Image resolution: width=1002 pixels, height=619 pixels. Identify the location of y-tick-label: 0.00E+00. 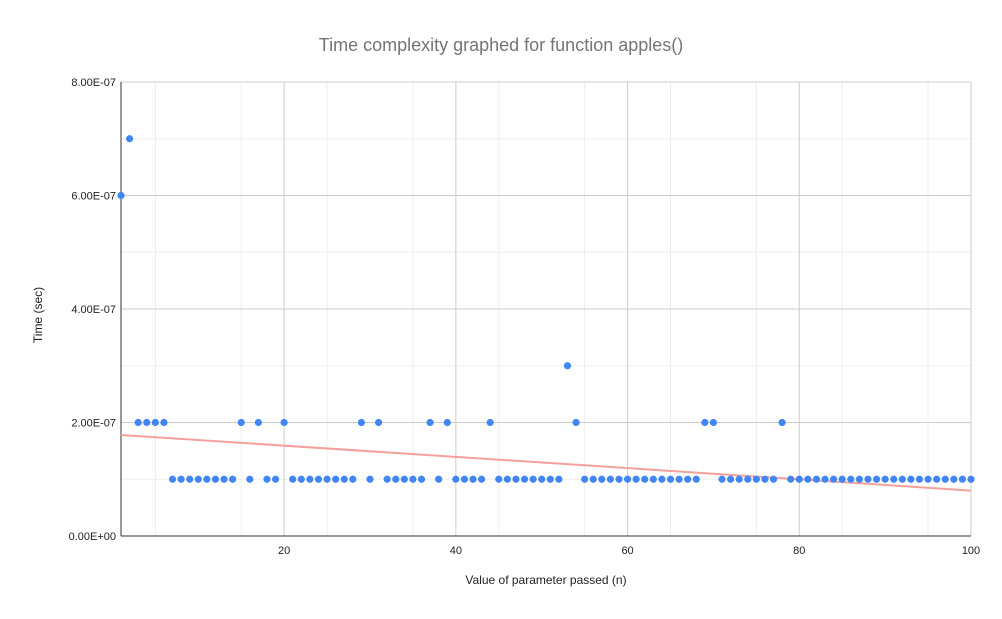
(92, 537).